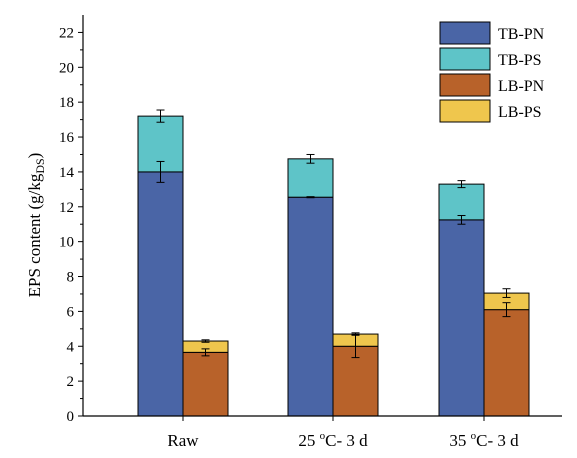 This screenshot has width=577, height=458. What do you see at coordinates (520, 112) in the screenshot?
I see `legend-label-lb-ps: LB-PS` at bounding box center [520, 112].